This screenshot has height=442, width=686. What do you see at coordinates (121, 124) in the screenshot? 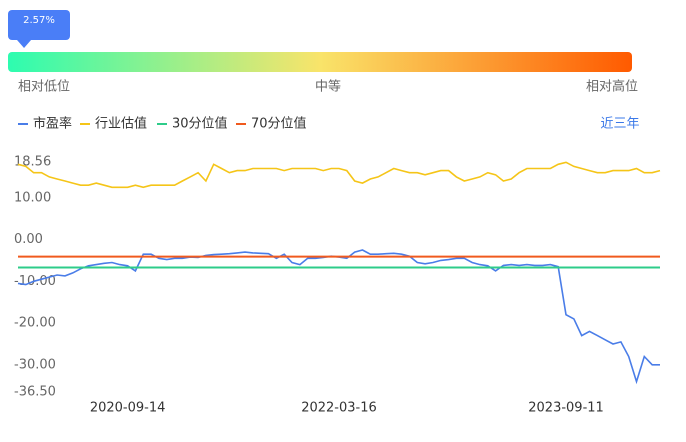
I see `legend-label: 行业估值` at bounding box center [121, 124].